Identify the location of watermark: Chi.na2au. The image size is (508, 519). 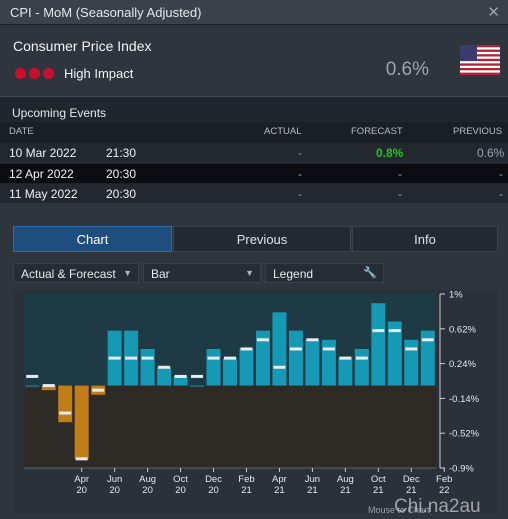
(437, 506).